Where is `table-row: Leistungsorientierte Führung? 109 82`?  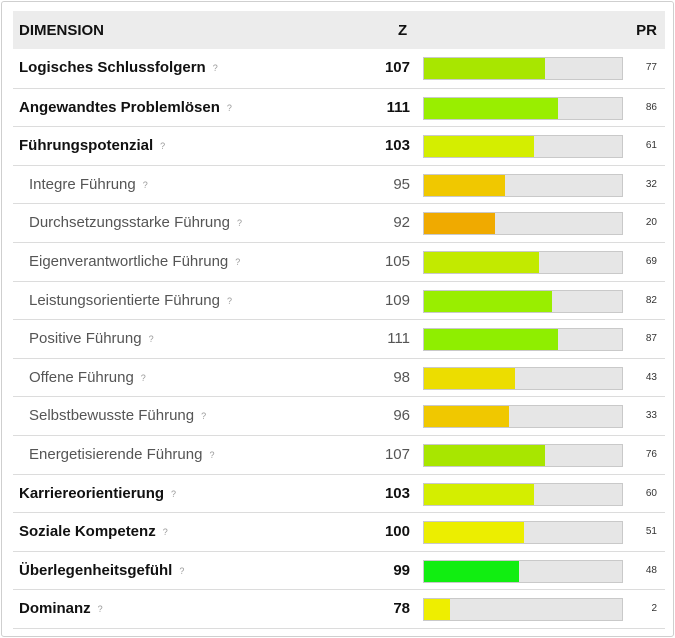
table-row: Leistungsorientierte Führung? 109 82 is located at coordinates (339, 300).